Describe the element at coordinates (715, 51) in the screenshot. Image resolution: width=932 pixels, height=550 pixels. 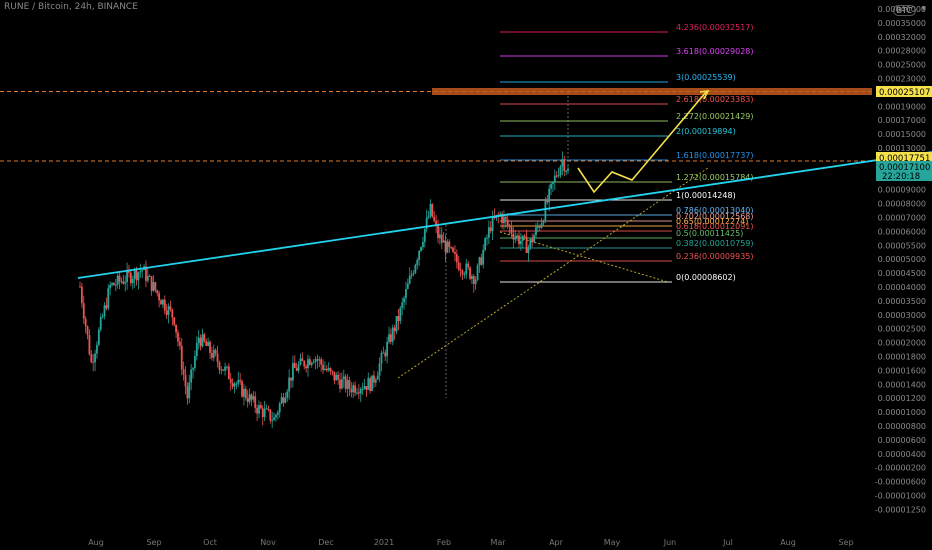
I see `fib-level-label: 3.618(0.00029028)` at that location.